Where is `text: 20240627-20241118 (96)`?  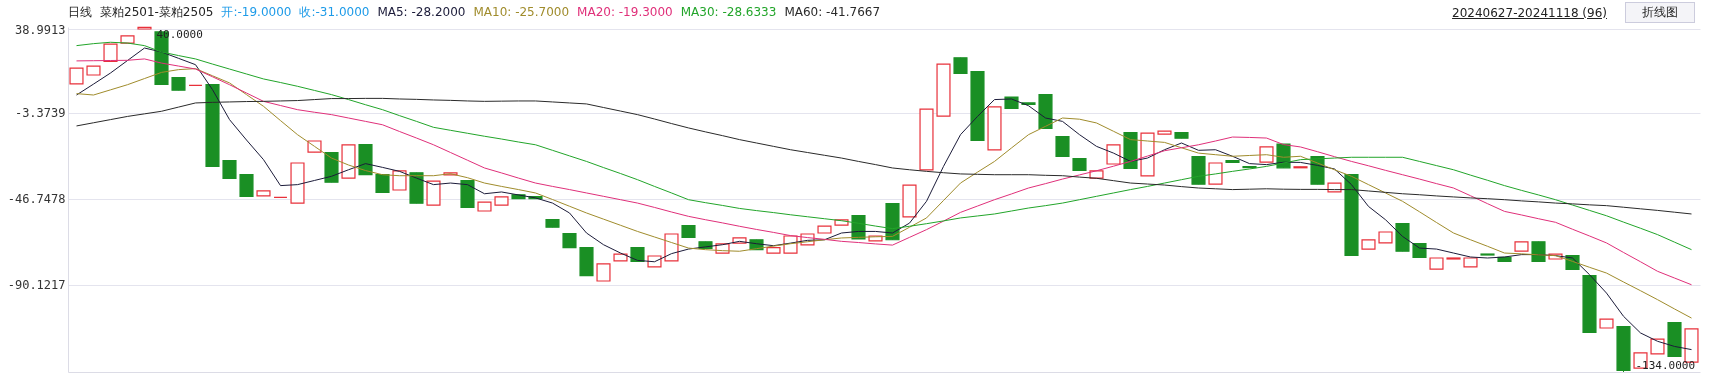 text: 20240627-20241118 (96) is located at coordinates (1529, 12).